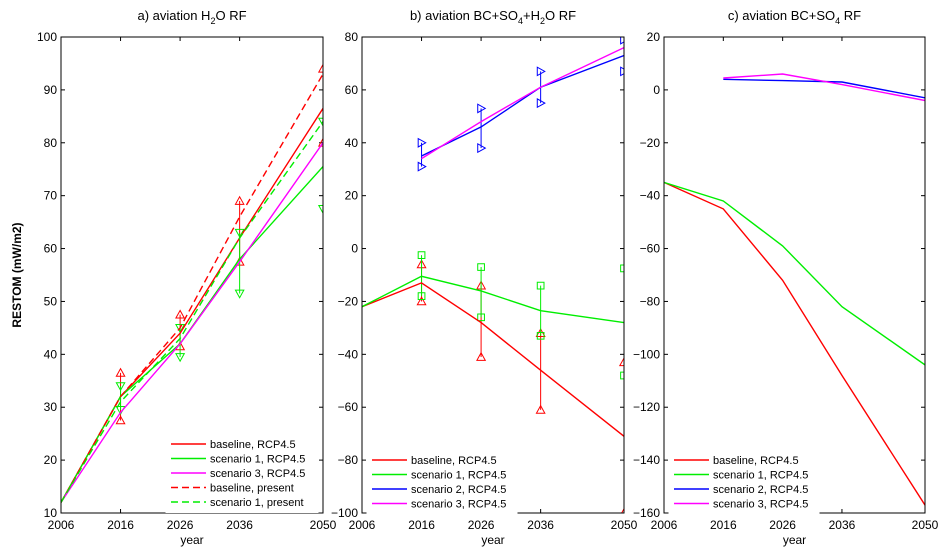  I want to click on y-tick-label: 50, so click(51, 301).